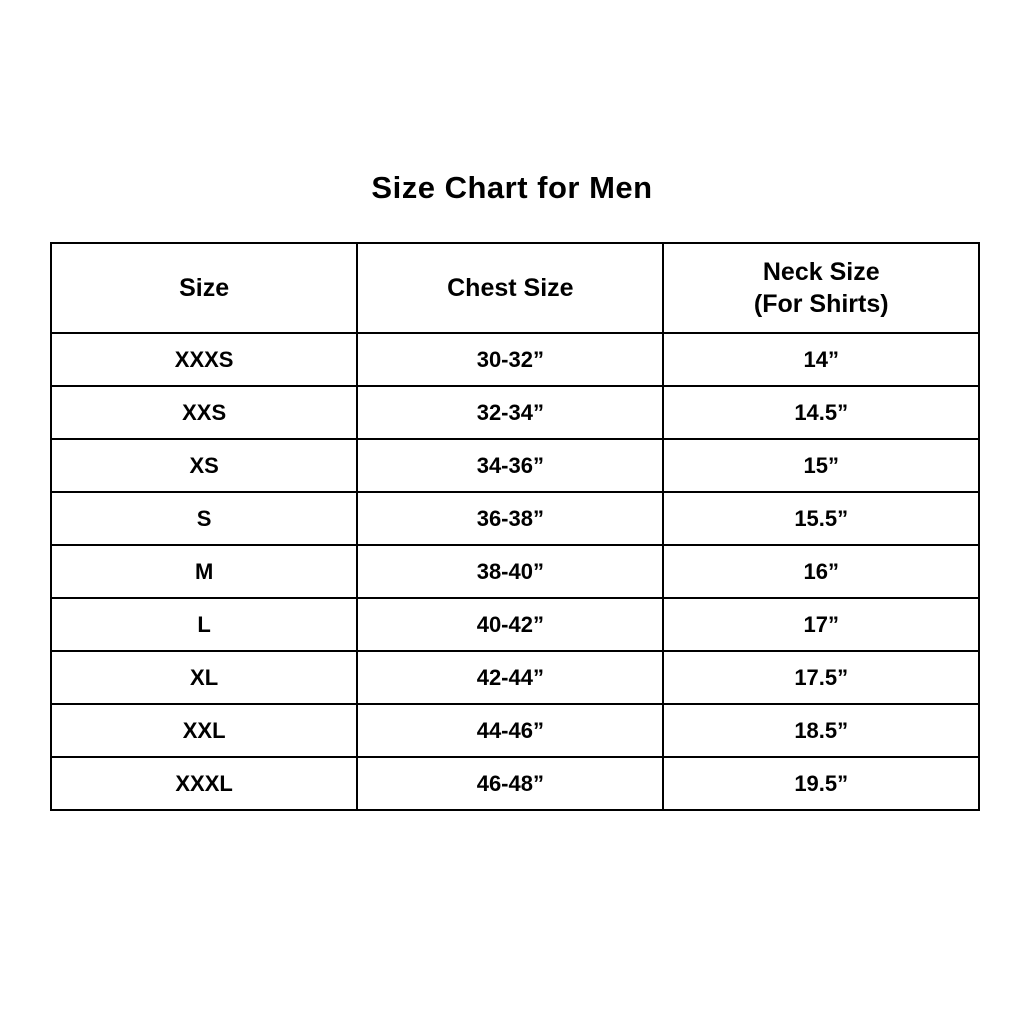 The height and width of the screenshot is (1024, 1024). I want to click on cell-neck: 15.5”, so click(821, 518).